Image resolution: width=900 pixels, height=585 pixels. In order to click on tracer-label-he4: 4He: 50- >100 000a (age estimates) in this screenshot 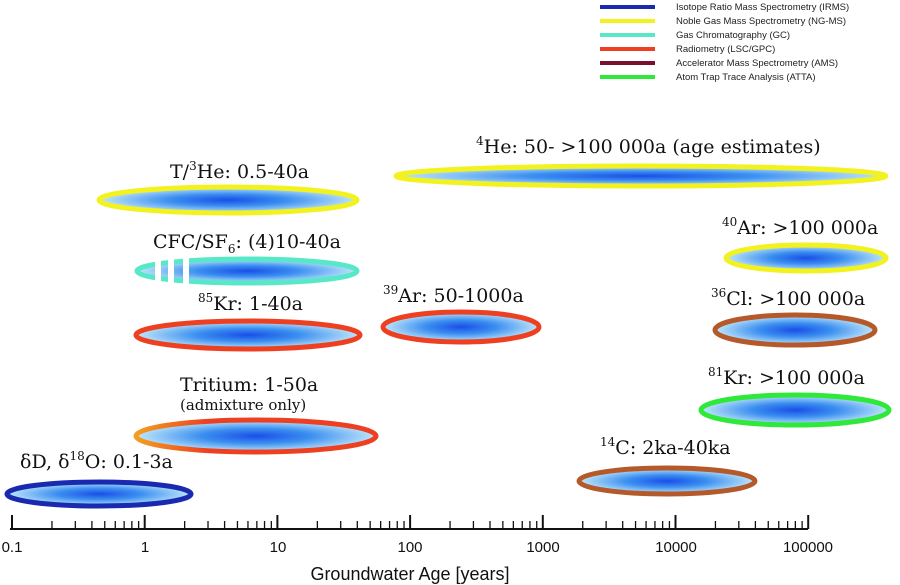, I will do `click(648, 146)`.